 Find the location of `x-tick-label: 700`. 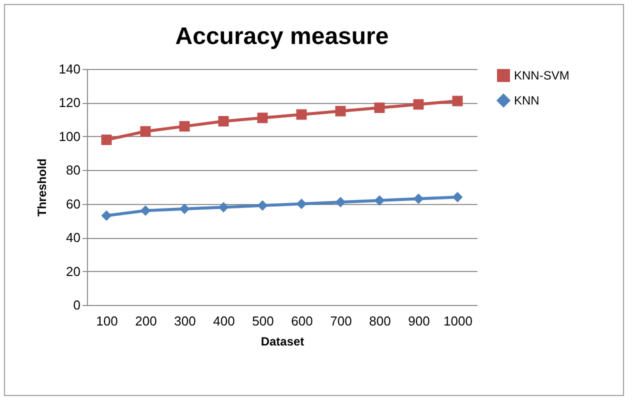

x-tick-label: 700 is located at coordinates (341, 321).